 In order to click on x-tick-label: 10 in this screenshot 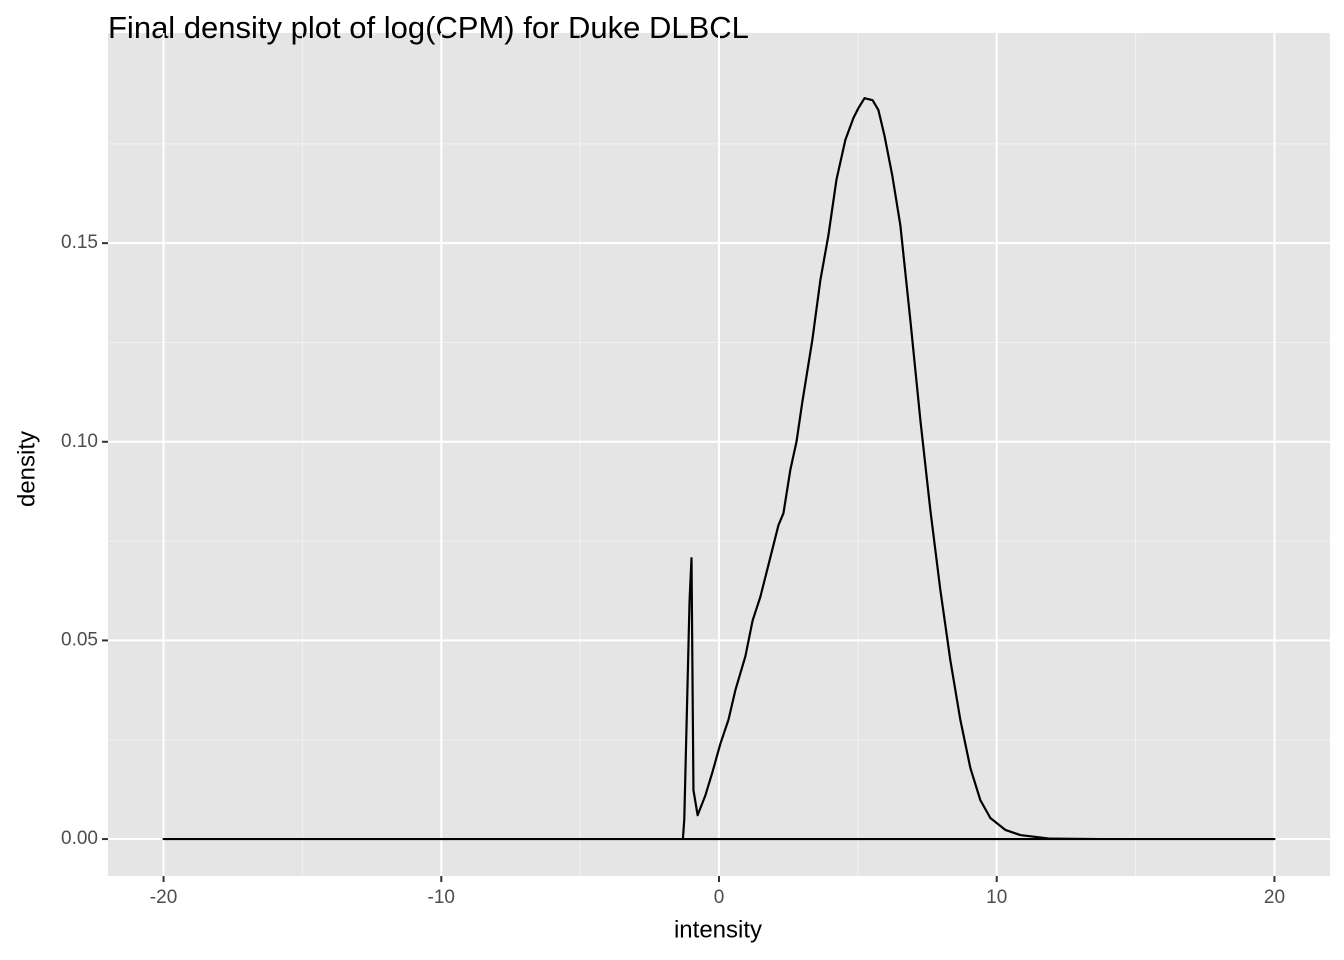, I will do `click(996, 897)`.